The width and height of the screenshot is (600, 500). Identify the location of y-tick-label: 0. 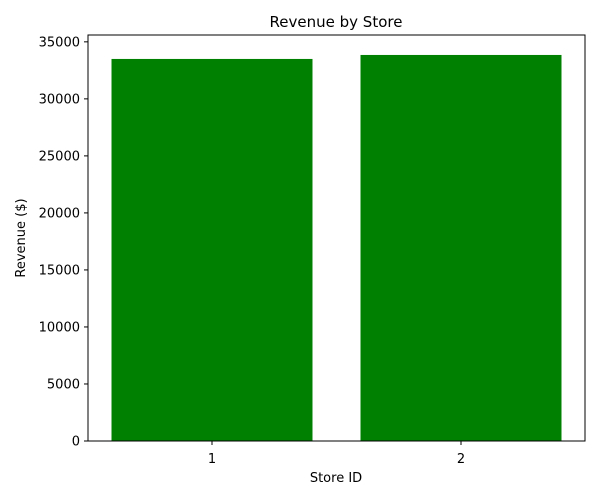
(76, 442).